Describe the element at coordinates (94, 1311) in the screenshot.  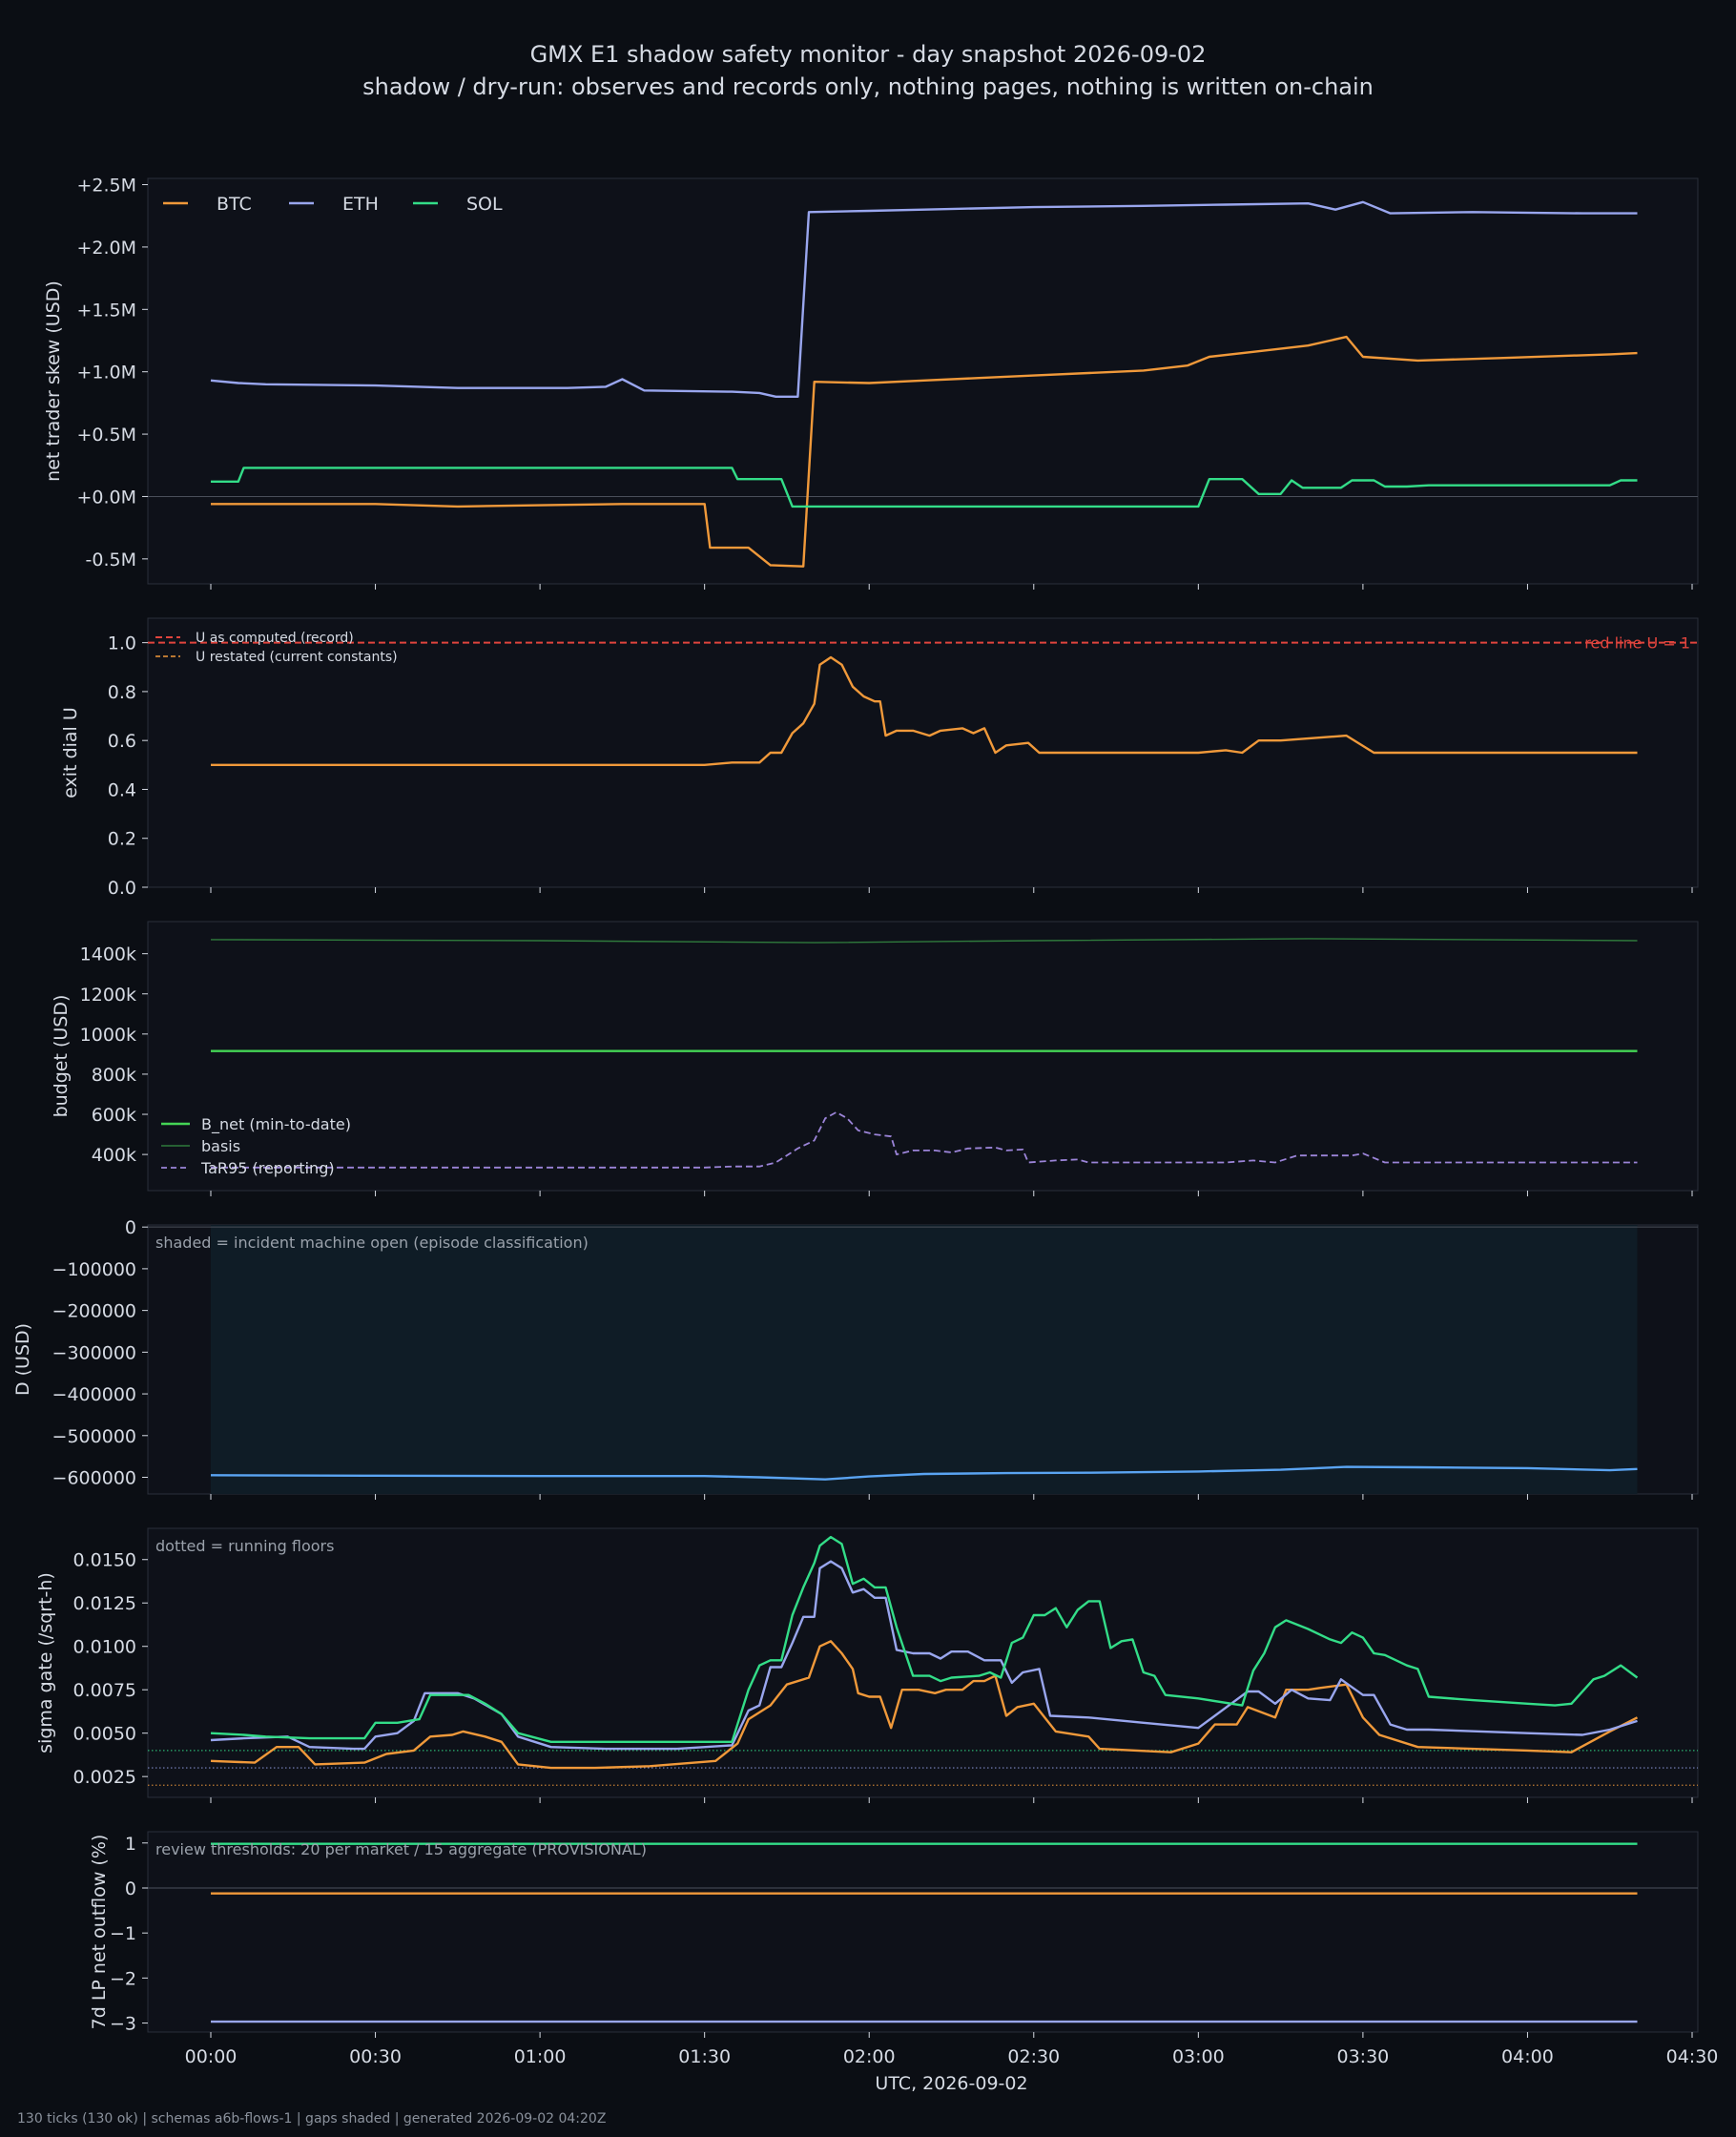
I see `y-tick-label: −200000` at that location.